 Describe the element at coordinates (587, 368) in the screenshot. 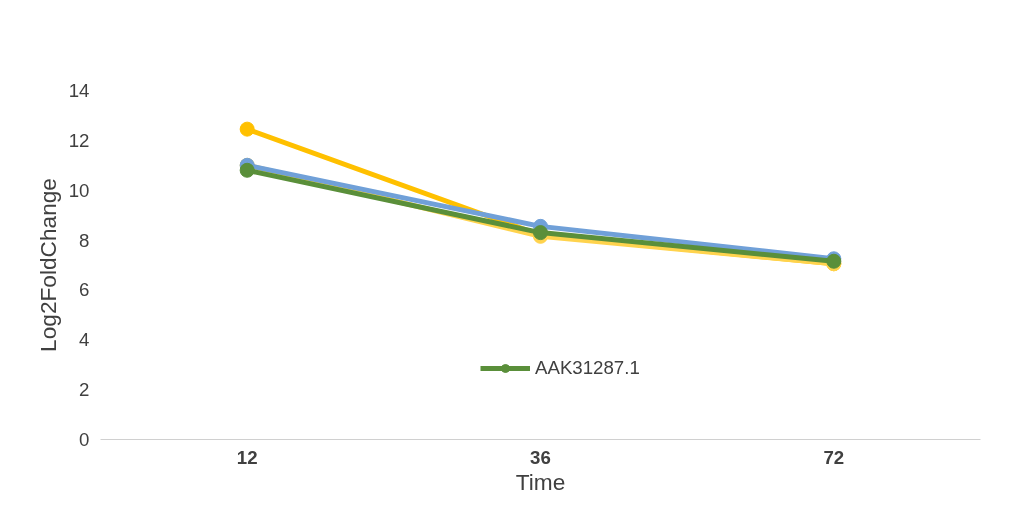

I see `legend-label: AAK31287.1` at that location.